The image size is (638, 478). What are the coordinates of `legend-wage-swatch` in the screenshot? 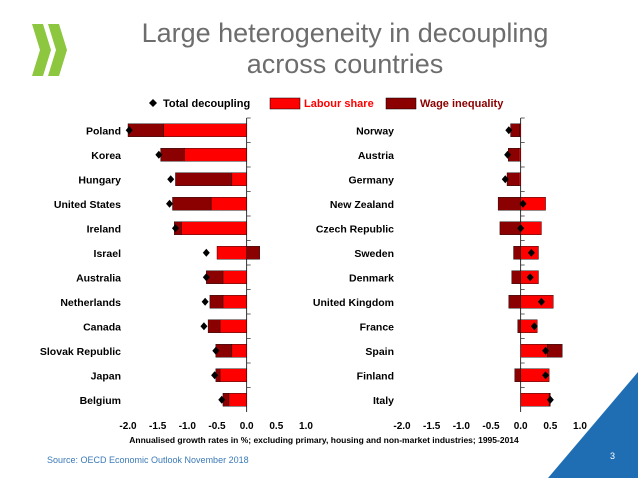 It's located at (401, 103).